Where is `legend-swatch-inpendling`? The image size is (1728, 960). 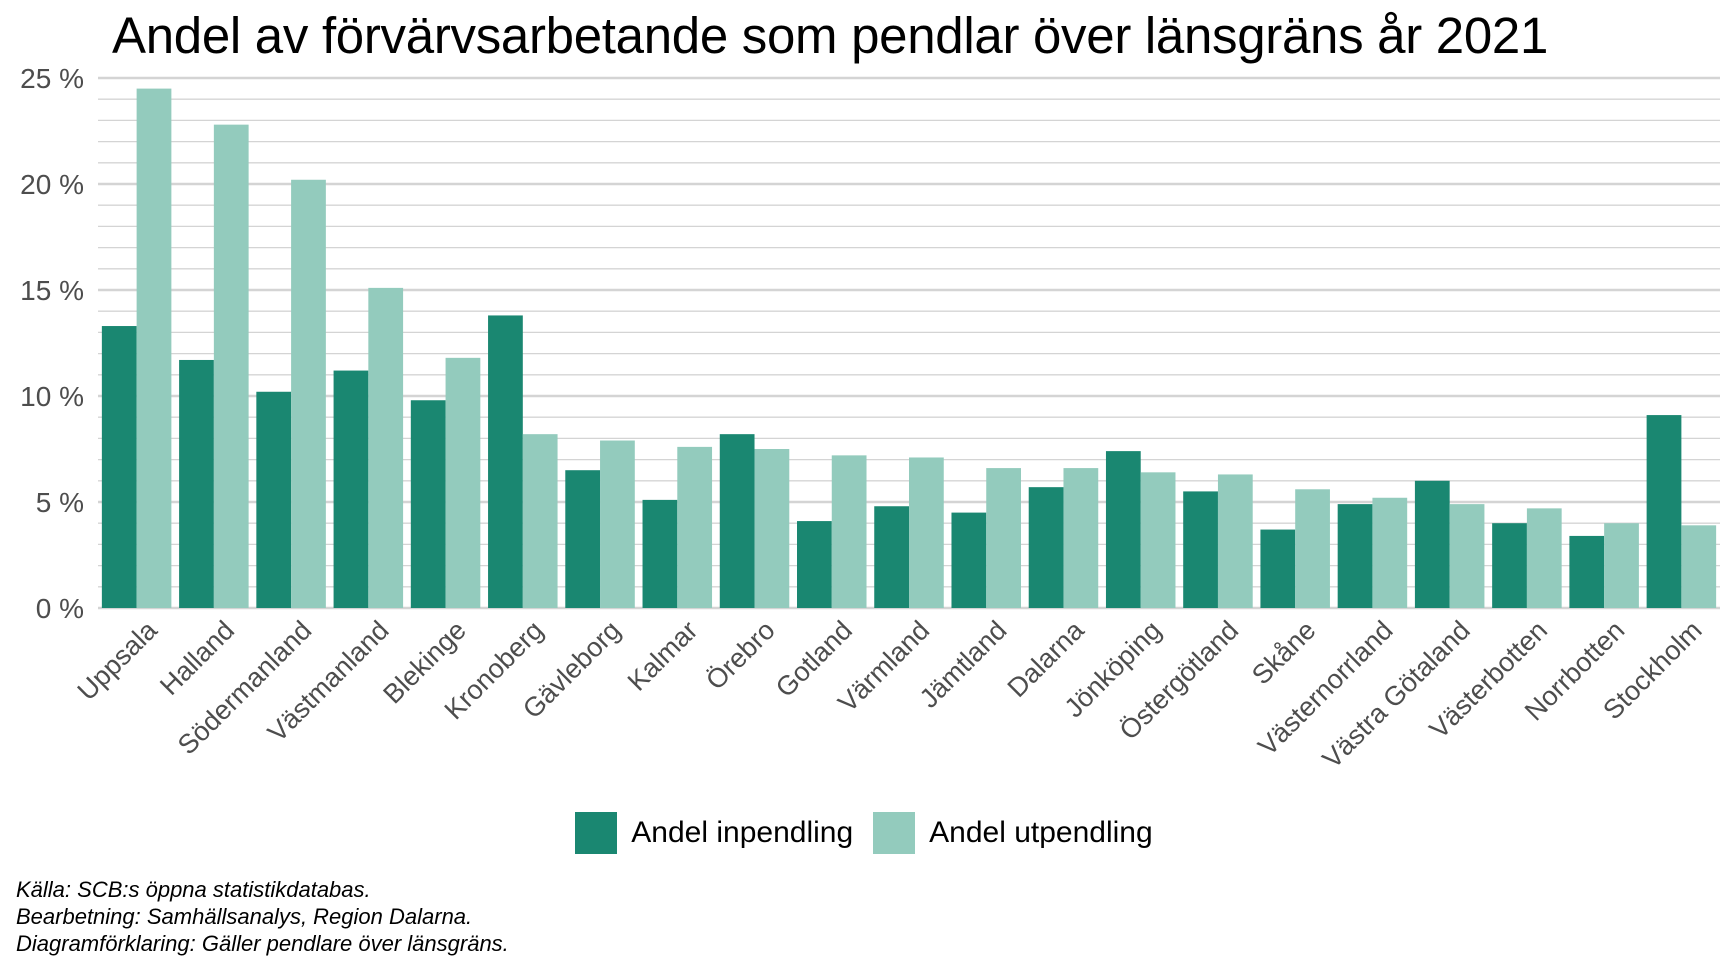
legend-swatch-inpendling is located at coordinates (596, 833).